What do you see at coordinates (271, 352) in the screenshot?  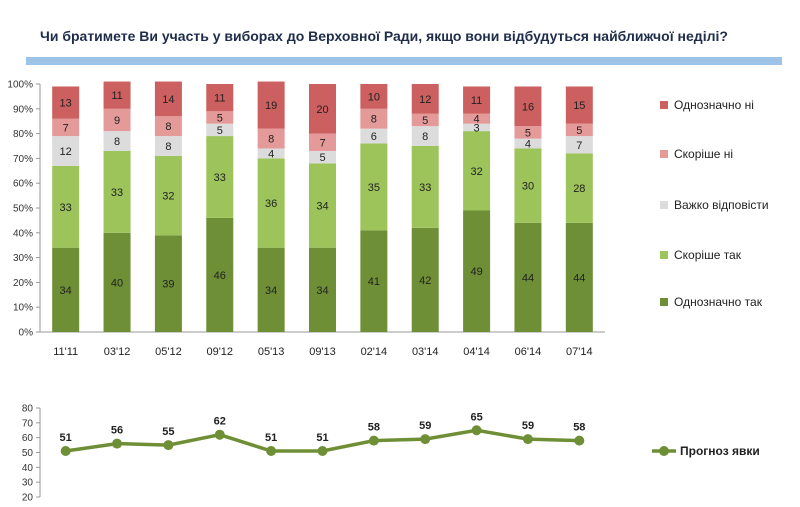 I see `bar-category-label: 05'13` at bounding box center [271, 352].